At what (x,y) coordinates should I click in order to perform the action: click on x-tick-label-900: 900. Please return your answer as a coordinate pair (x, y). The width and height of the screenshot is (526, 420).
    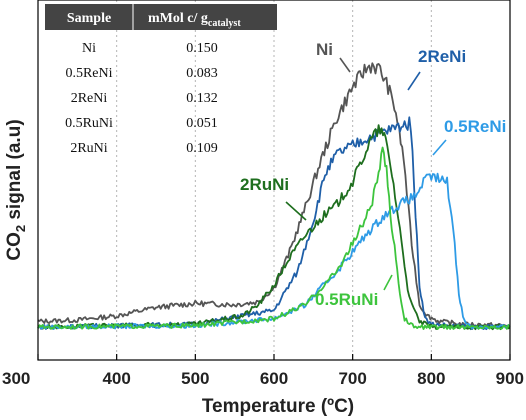
    Looking at the image, I should click on (510, 378).